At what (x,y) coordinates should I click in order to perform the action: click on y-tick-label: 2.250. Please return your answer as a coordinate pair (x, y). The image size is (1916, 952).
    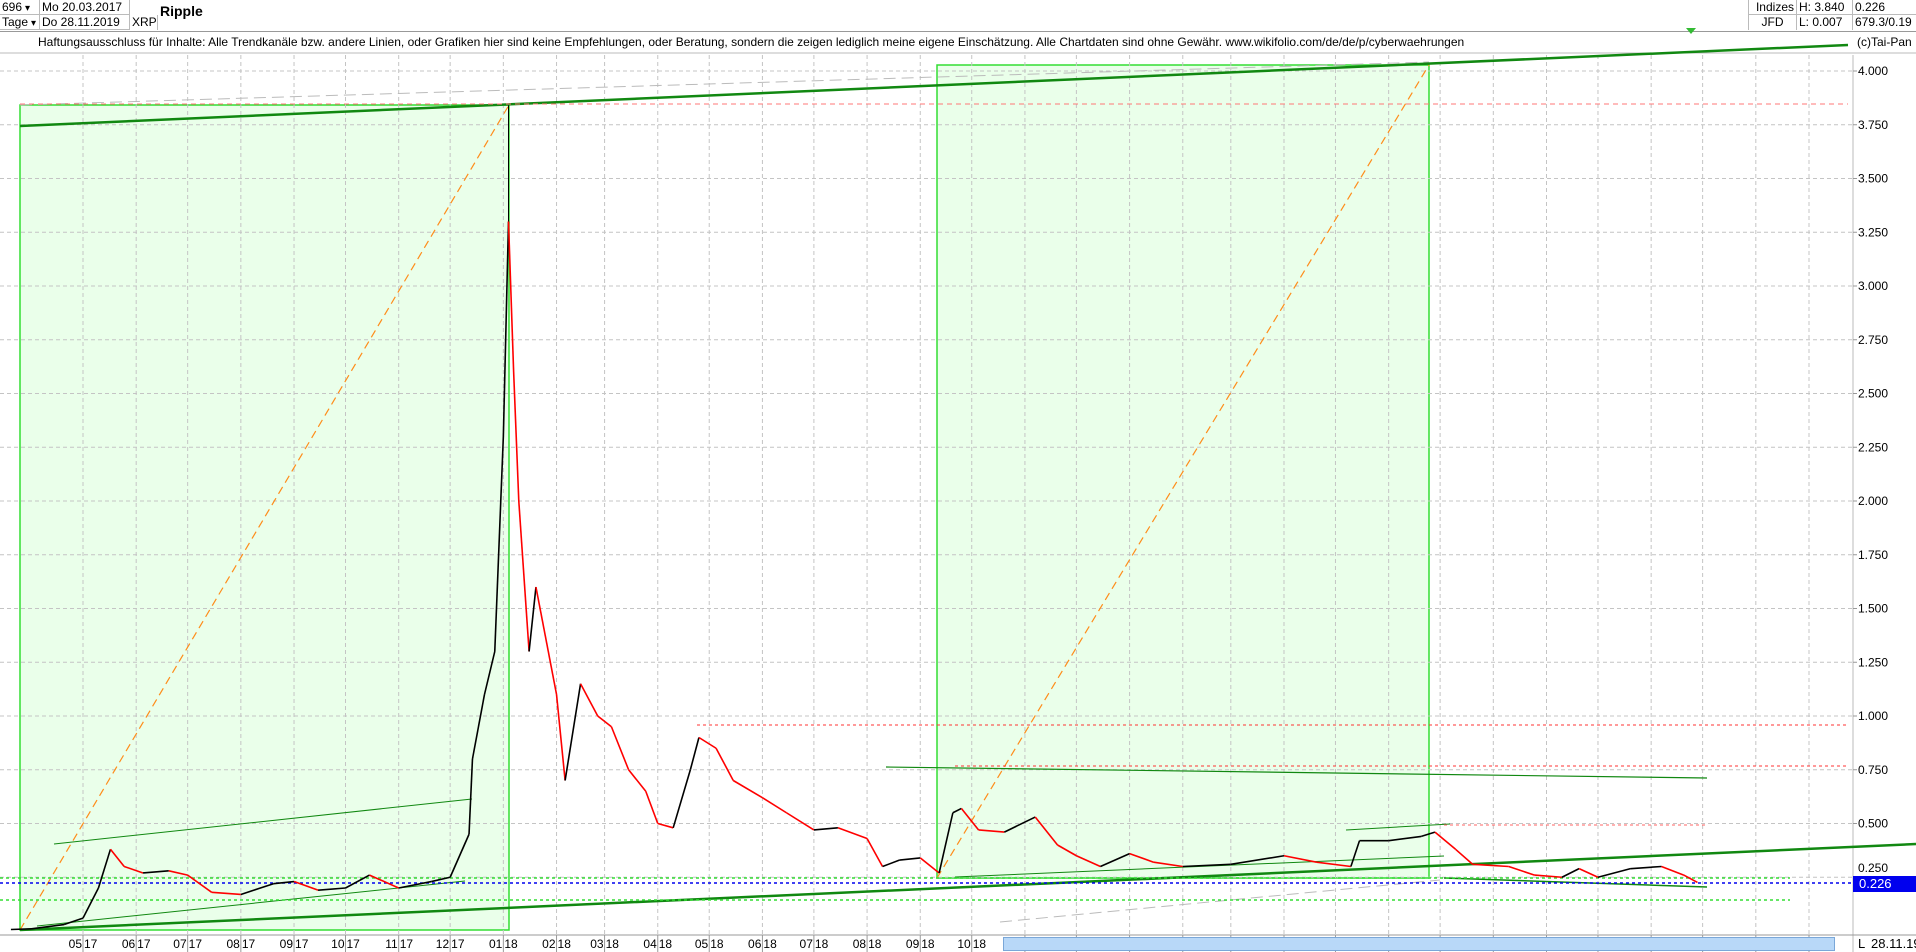
    Looking at the image, I should click on (1873, 447).